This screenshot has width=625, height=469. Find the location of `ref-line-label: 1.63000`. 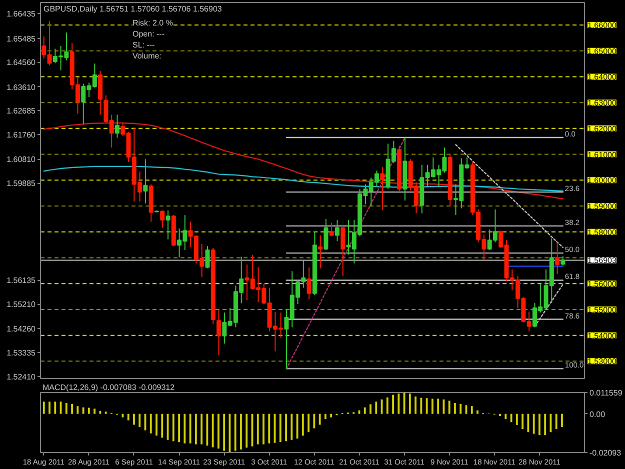

ref-line-label: 1.63000 is located at coordinates (602, 103).